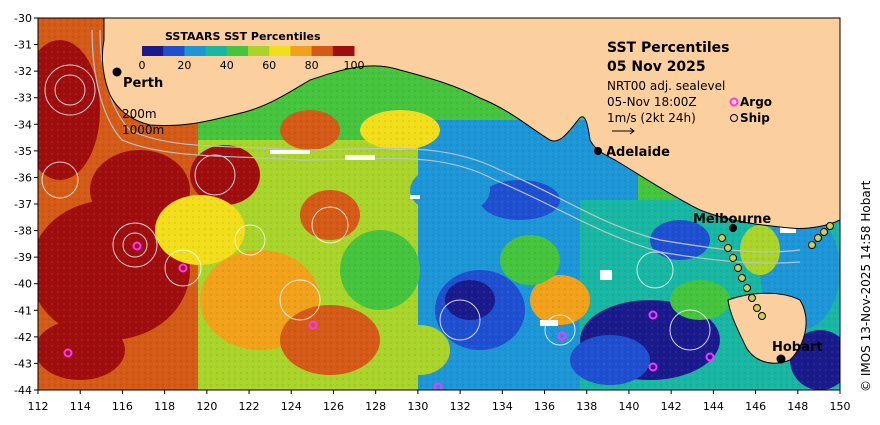  Describe the element at coordinates (656, 67) in the screenshot. I see `title-line-2: 05 Nov 2025` at that location.